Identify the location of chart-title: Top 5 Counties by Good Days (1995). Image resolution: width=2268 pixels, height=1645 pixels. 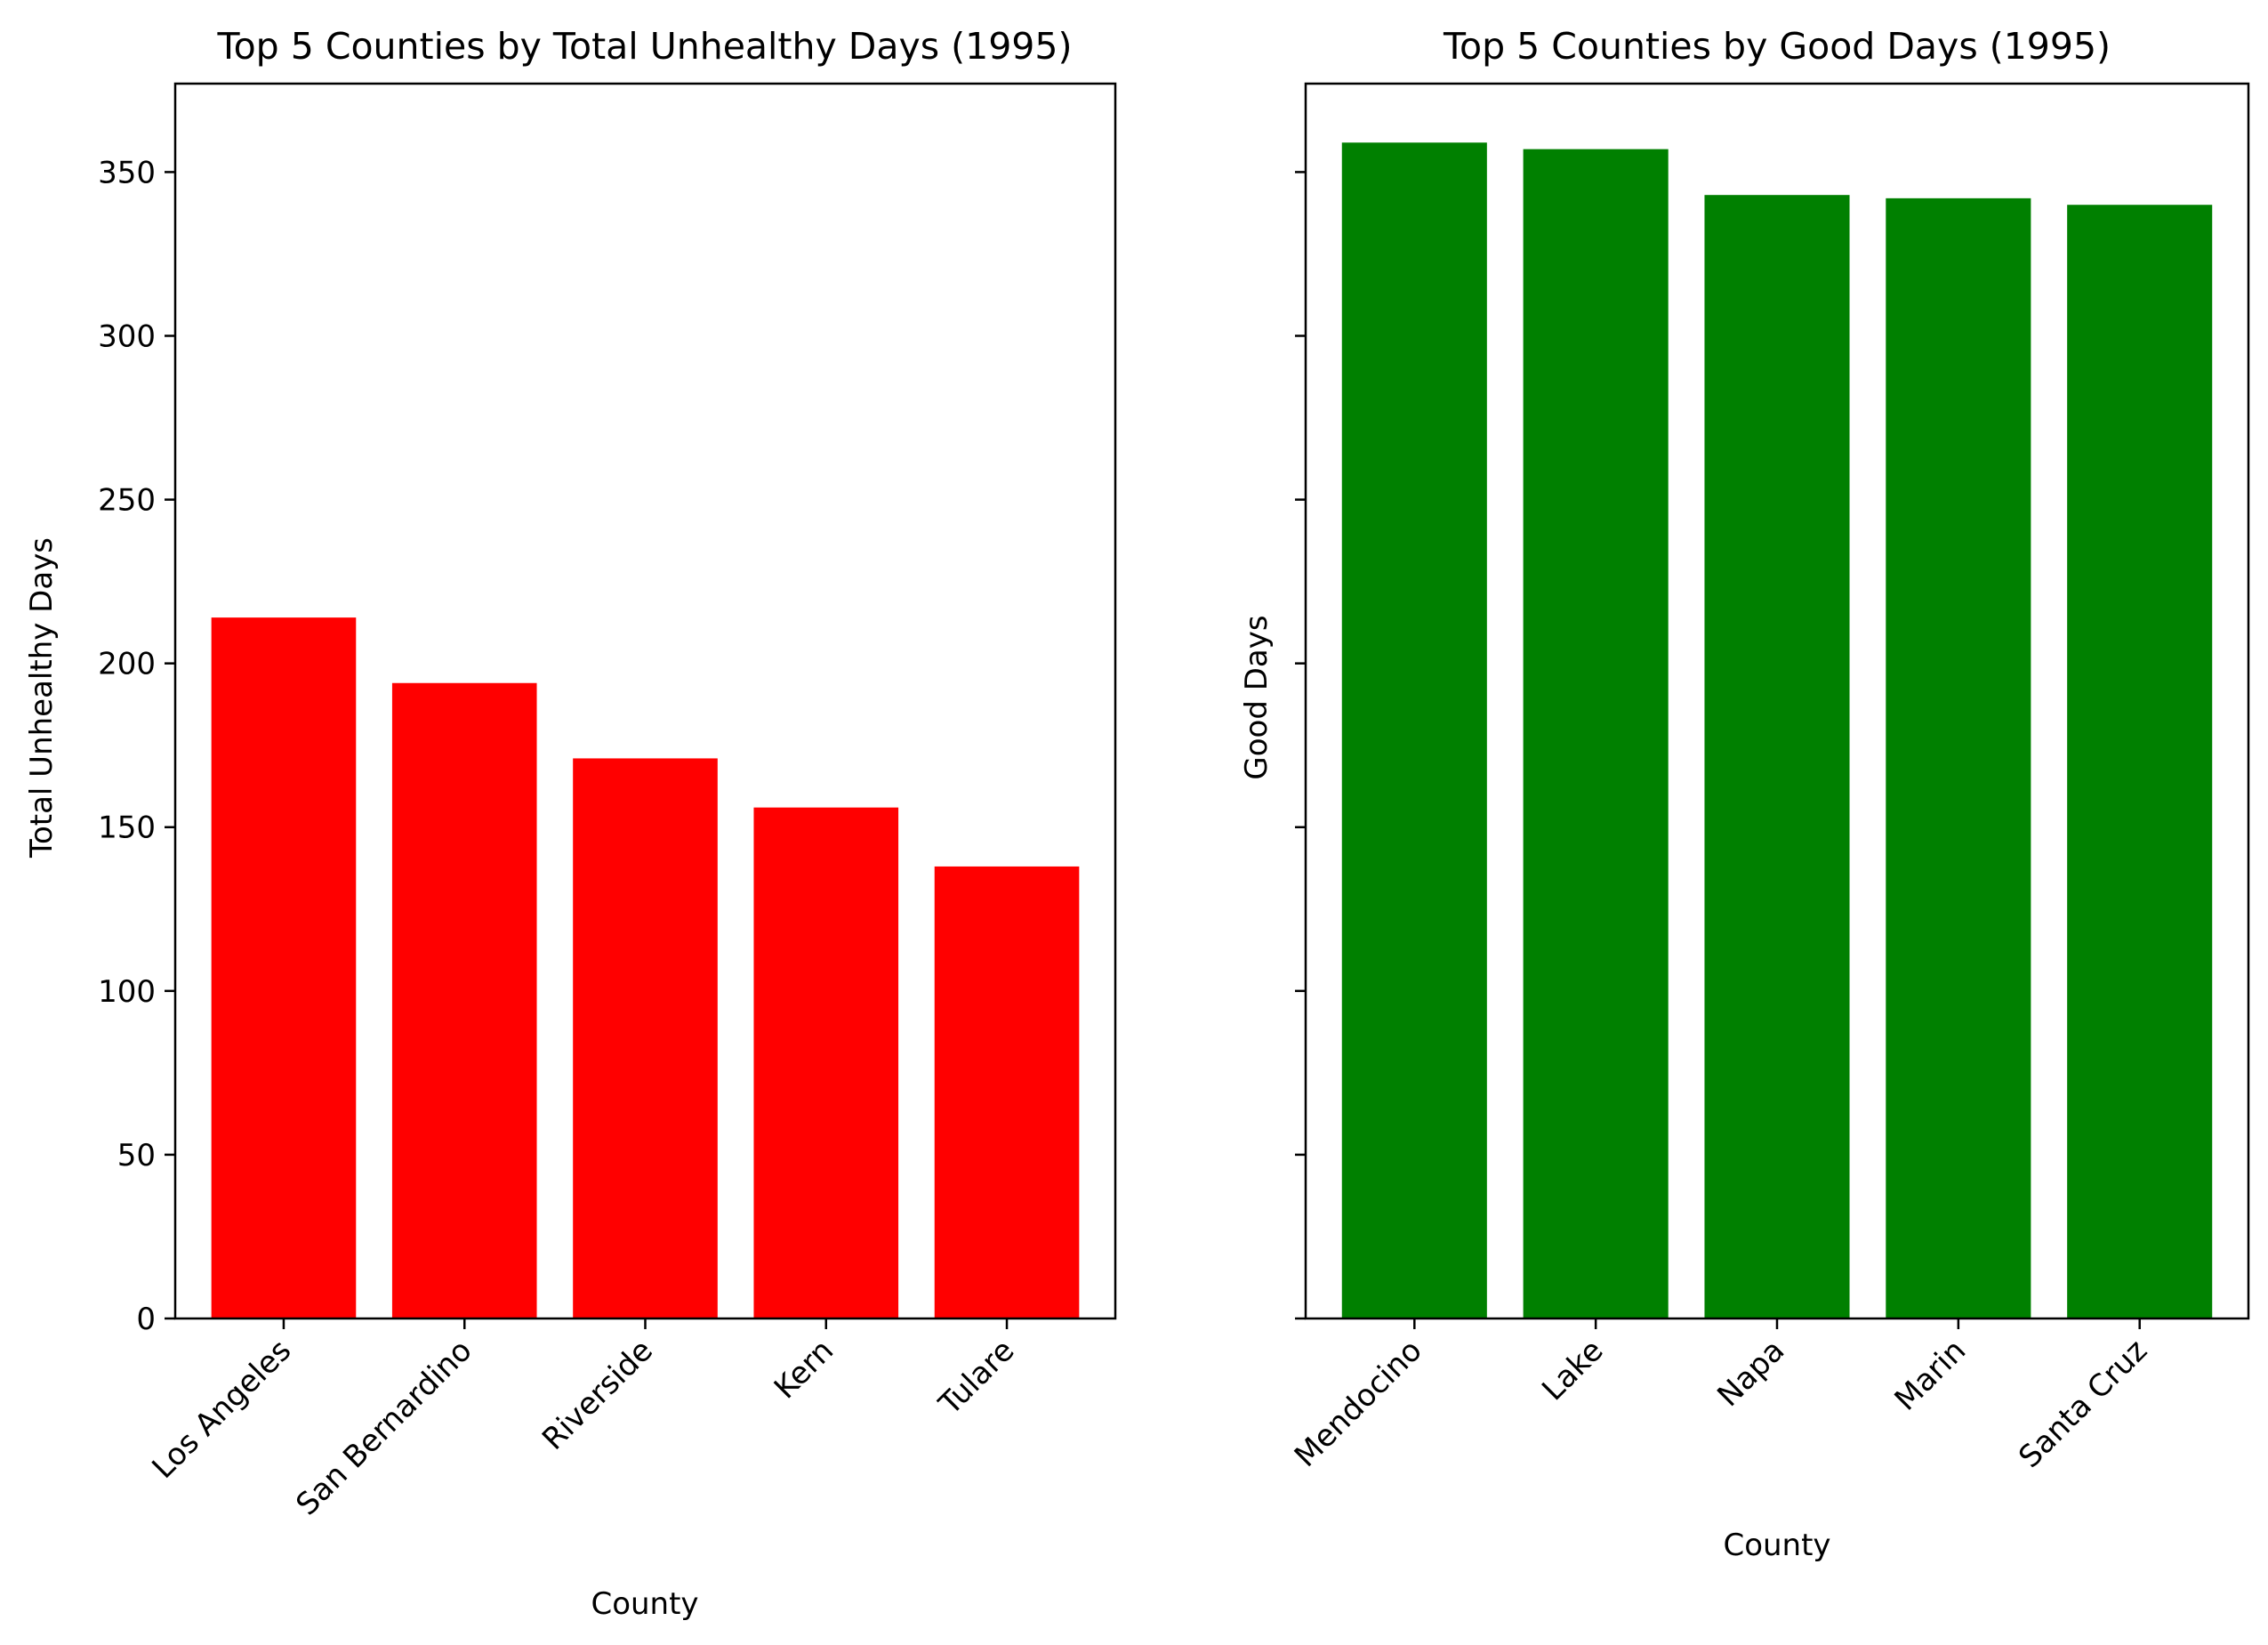
(1777, 46).